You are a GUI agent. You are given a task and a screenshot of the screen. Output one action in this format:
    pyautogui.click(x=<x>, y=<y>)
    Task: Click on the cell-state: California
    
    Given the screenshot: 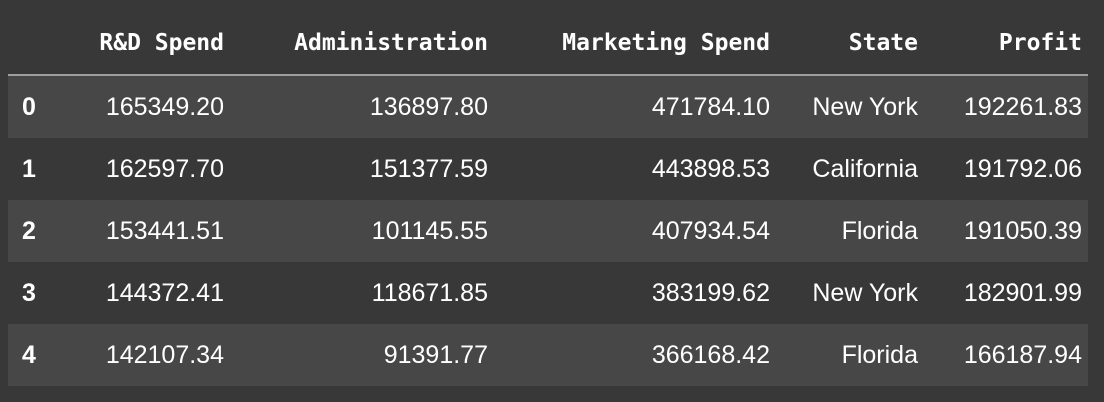 What is the action you would take?
    pyautogui.click(x=865, y=168)
    